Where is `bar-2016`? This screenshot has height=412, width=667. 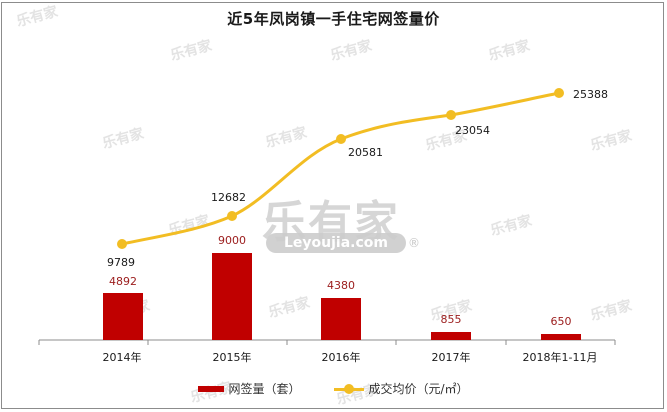 bar-2016 is located at coordinates (341, 319).